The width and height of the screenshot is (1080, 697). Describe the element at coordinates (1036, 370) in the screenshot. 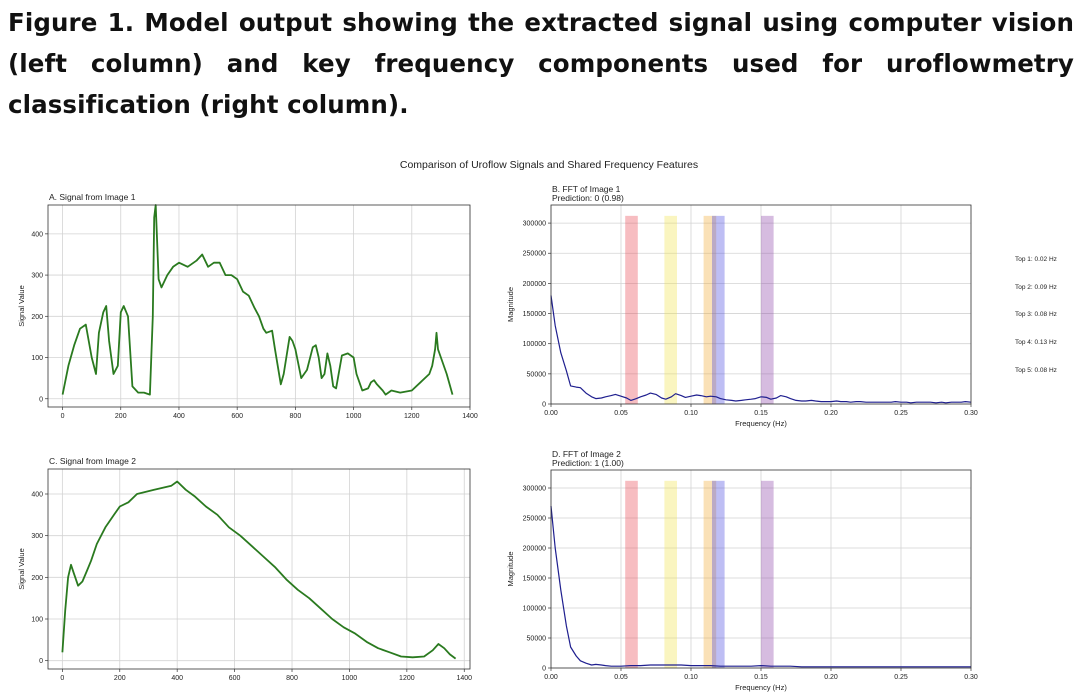

I see `legend-entry-top5: Top 5: 0.08 Hz` at that location.